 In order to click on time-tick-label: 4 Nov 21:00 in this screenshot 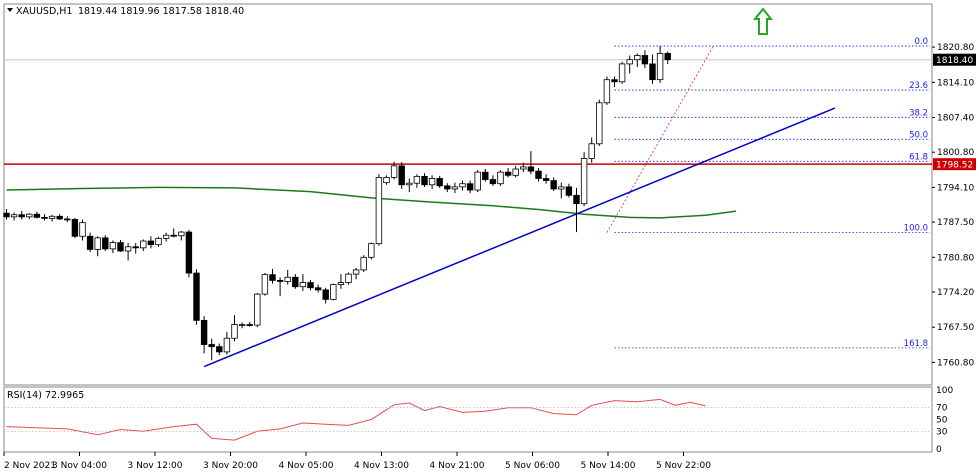, I will do `click(457, 466)`.